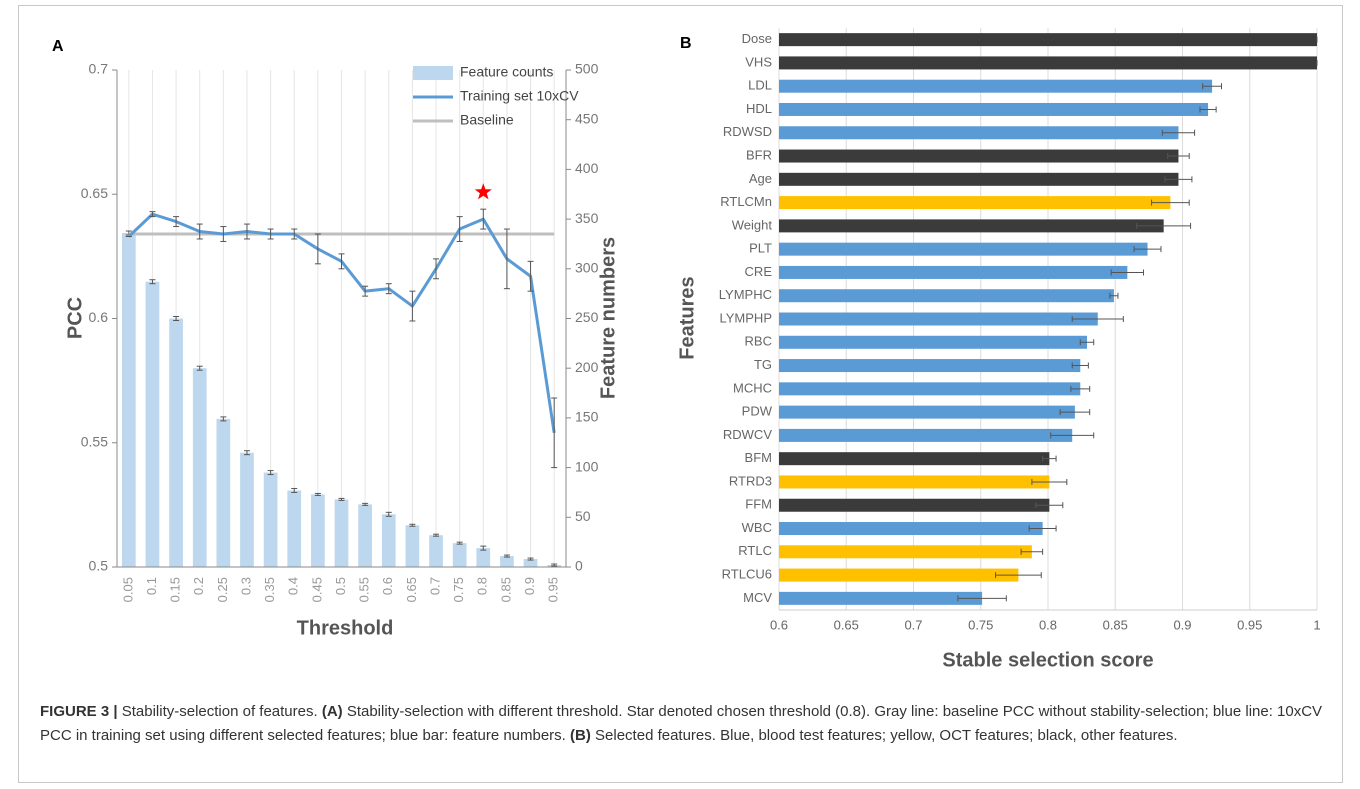 The height and width of the screenshot is (789, 1360). What do you see at coordinates (332, 711) in the screenshot?
I see `caption-label: (A)` at bounding box center [332, 711].